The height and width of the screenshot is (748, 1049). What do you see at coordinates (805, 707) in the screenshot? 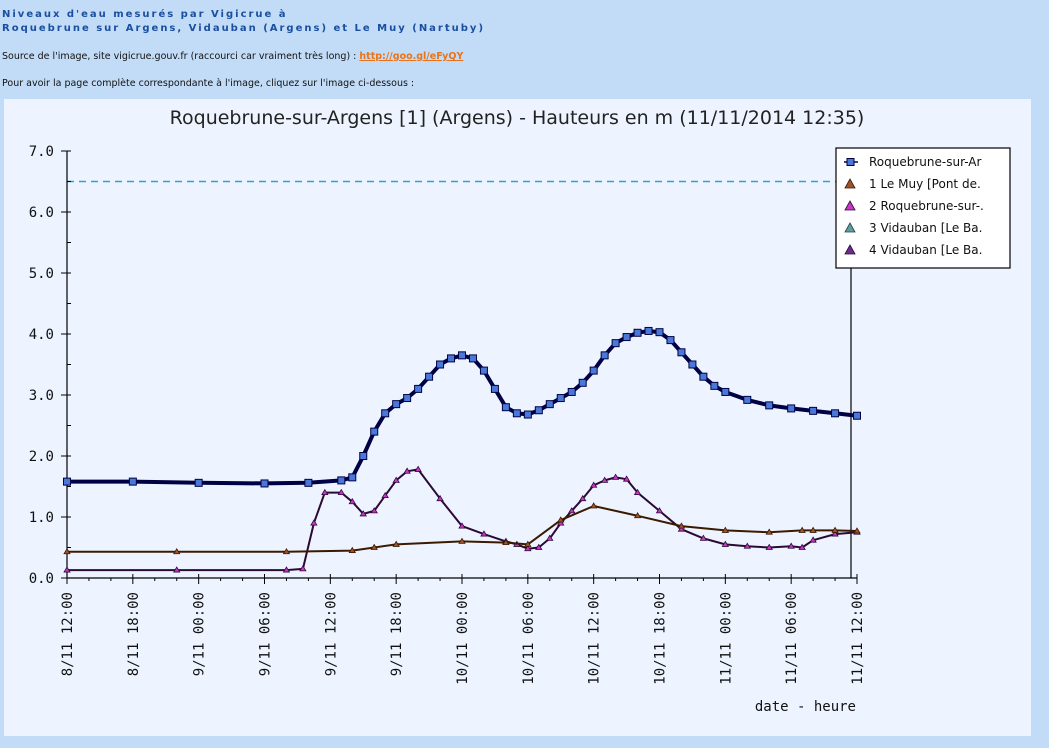
I see `x-axis-label: date - heure` at bounding box center [805, 707].